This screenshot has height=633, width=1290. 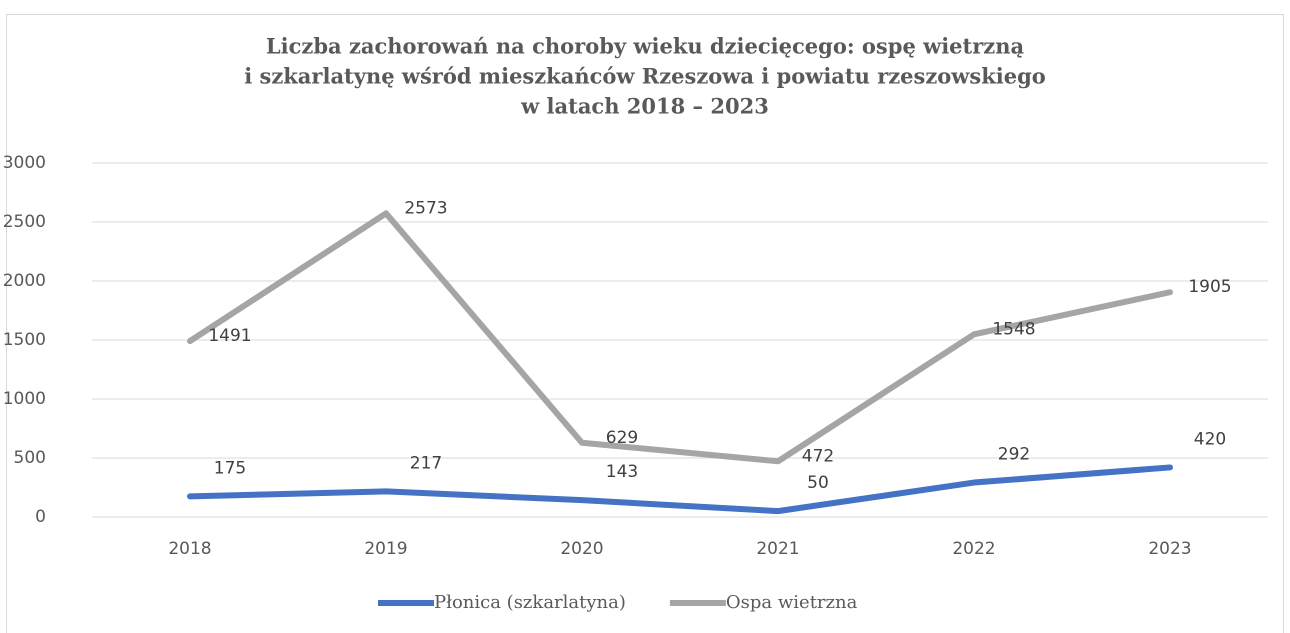 What do you see at coordinates (530, 602) in the screenshot?
I see `legend-label: Płonica (szkarlatyna)` at bounding box center [530, 602].